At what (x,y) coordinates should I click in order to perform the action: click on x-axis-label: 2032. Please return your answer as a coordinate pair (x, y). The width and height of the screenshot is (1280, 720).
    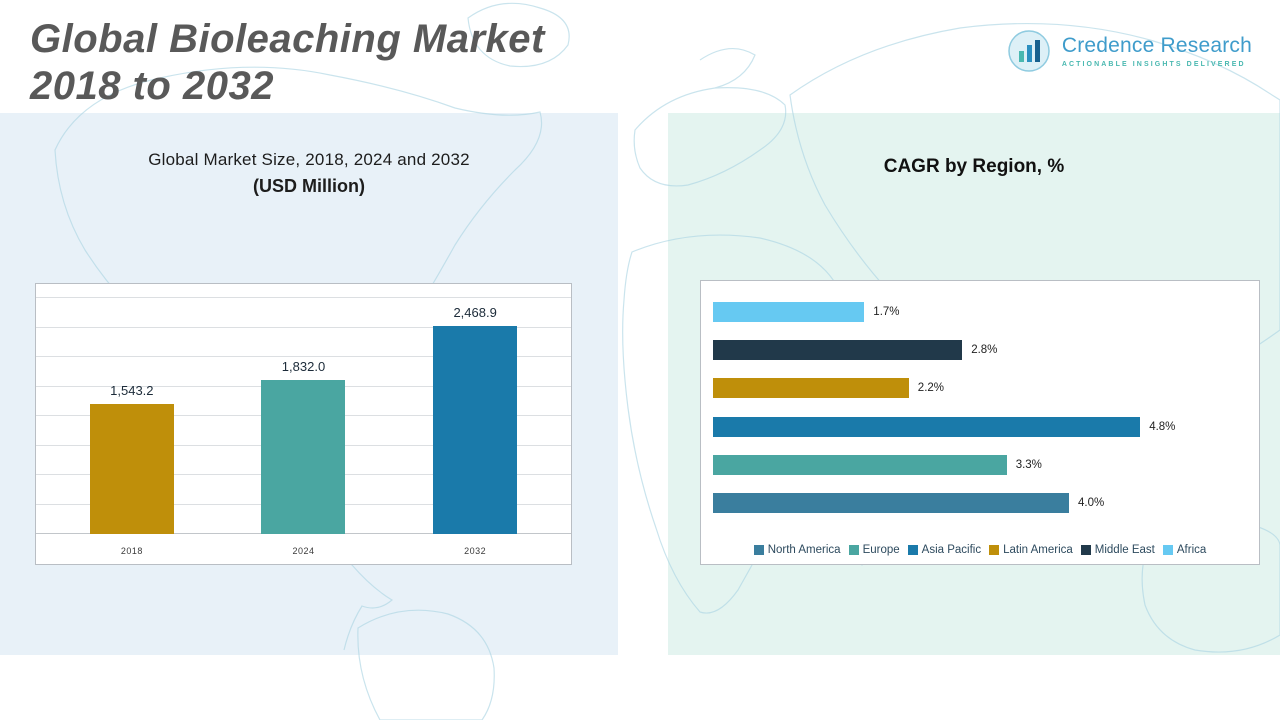
    Looking at the image, I should click on (475, 551).